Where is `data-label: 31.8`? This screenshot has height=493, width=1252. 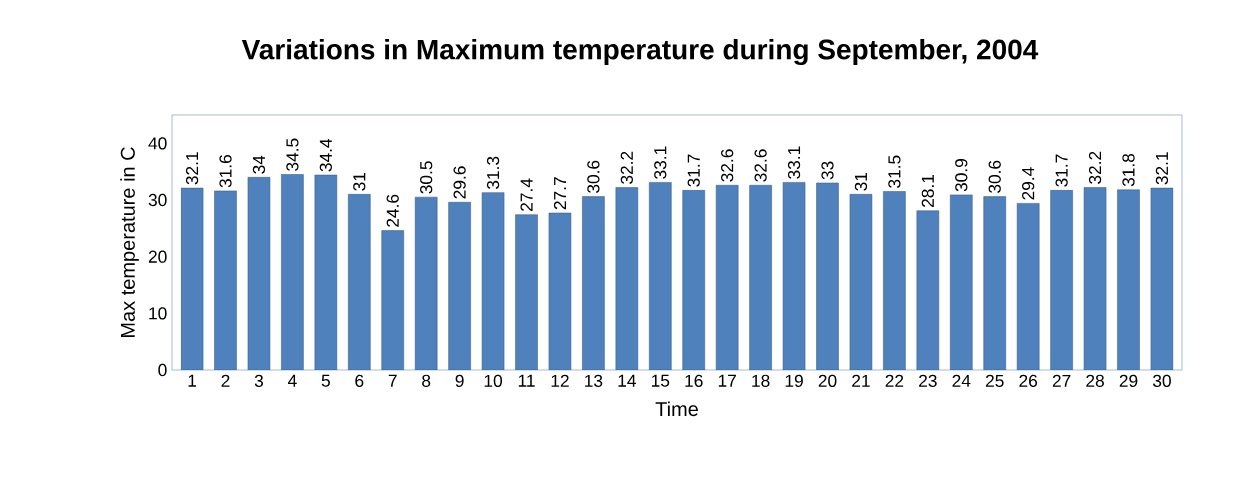
data-label: 31.8 is located at coordinates (1128, 170).